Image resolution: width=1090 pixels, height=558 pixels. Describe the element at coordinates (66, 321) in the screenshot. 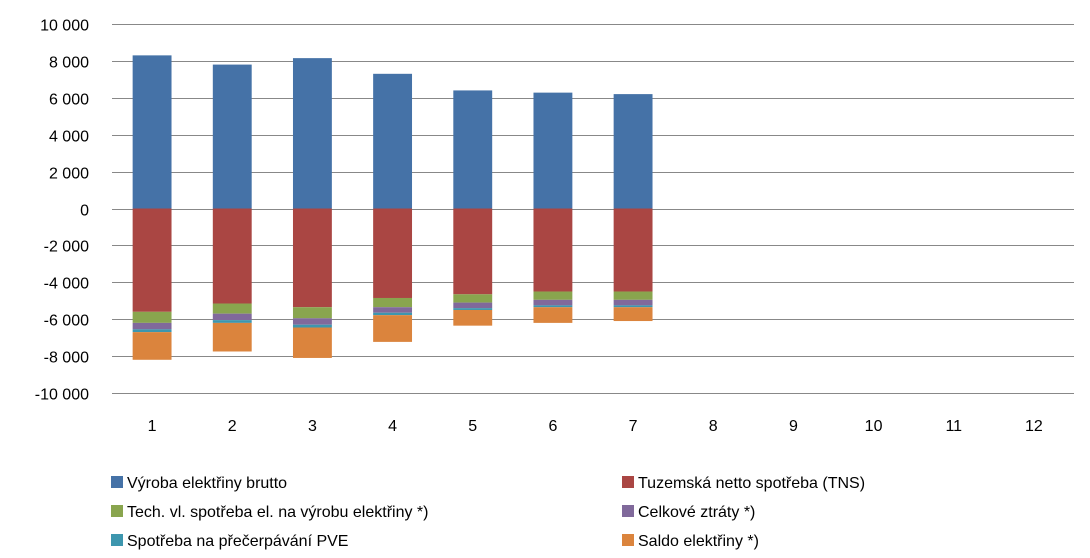

I see `y-tick-label: -6 000` at that location.